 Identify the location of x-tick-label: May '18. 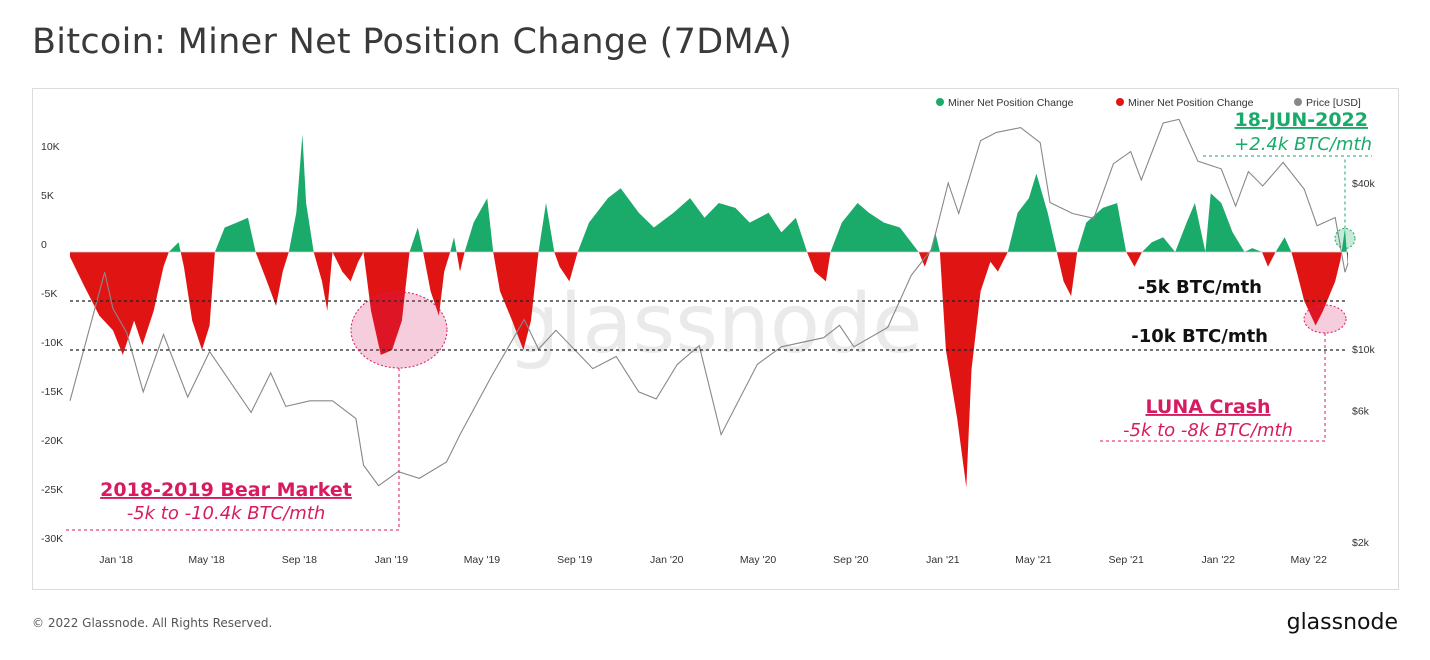
(206, 560).